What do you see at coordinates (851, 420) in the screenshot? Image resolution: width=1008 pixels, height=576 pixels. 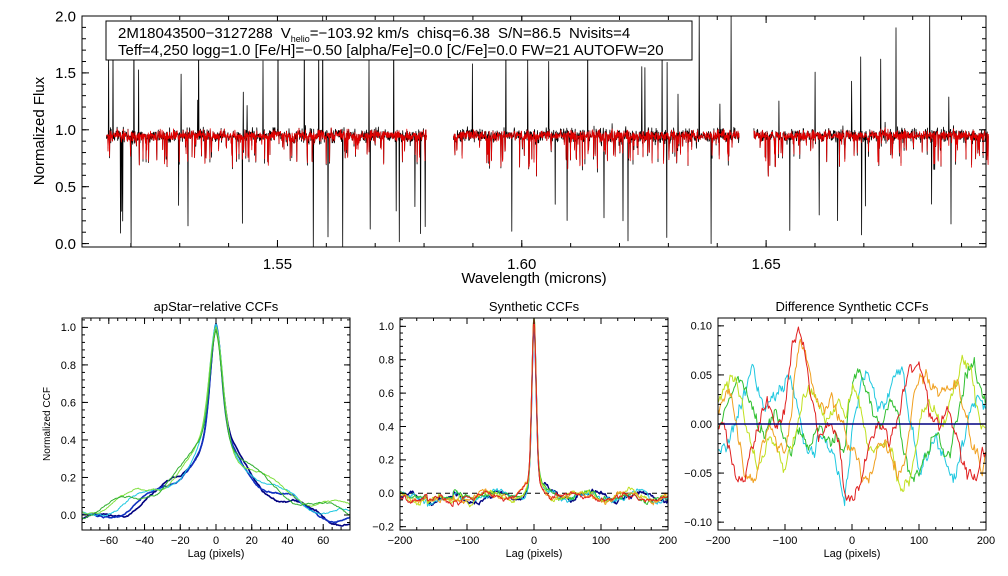 I see `diff-ccf-visit2` at bounding box center [851, 420].